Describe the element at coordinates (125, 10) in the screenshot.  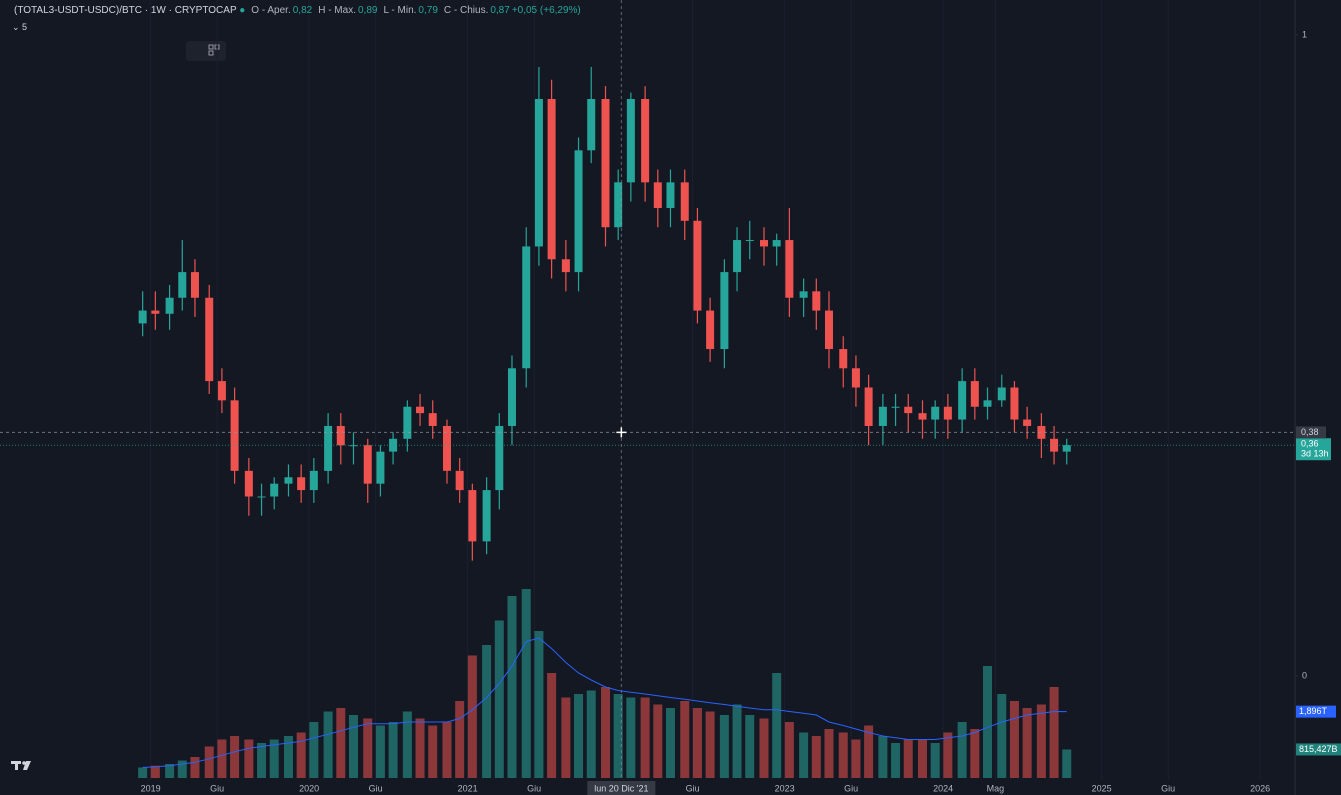
I see `symbol: (TOTAL3-USDT-USDC)/BTC · 1W · CRYPTOCAP` at that location.